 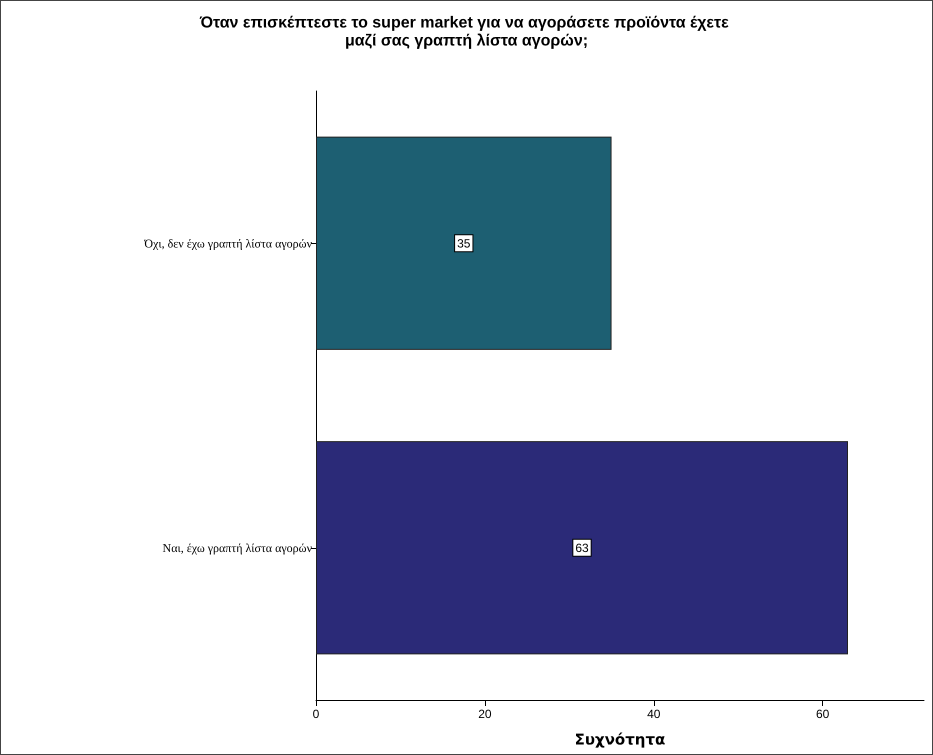 I want to click on x-tick-label: 20, so click(x=485, y=714).